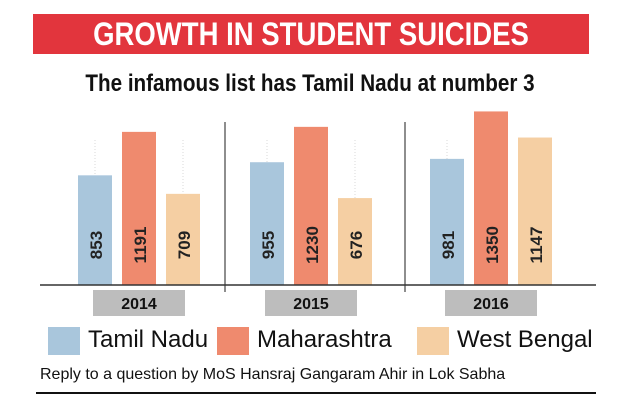 The image size is (620, 414). I want to click on bar-west-bengal-2015, so click(355, 241).